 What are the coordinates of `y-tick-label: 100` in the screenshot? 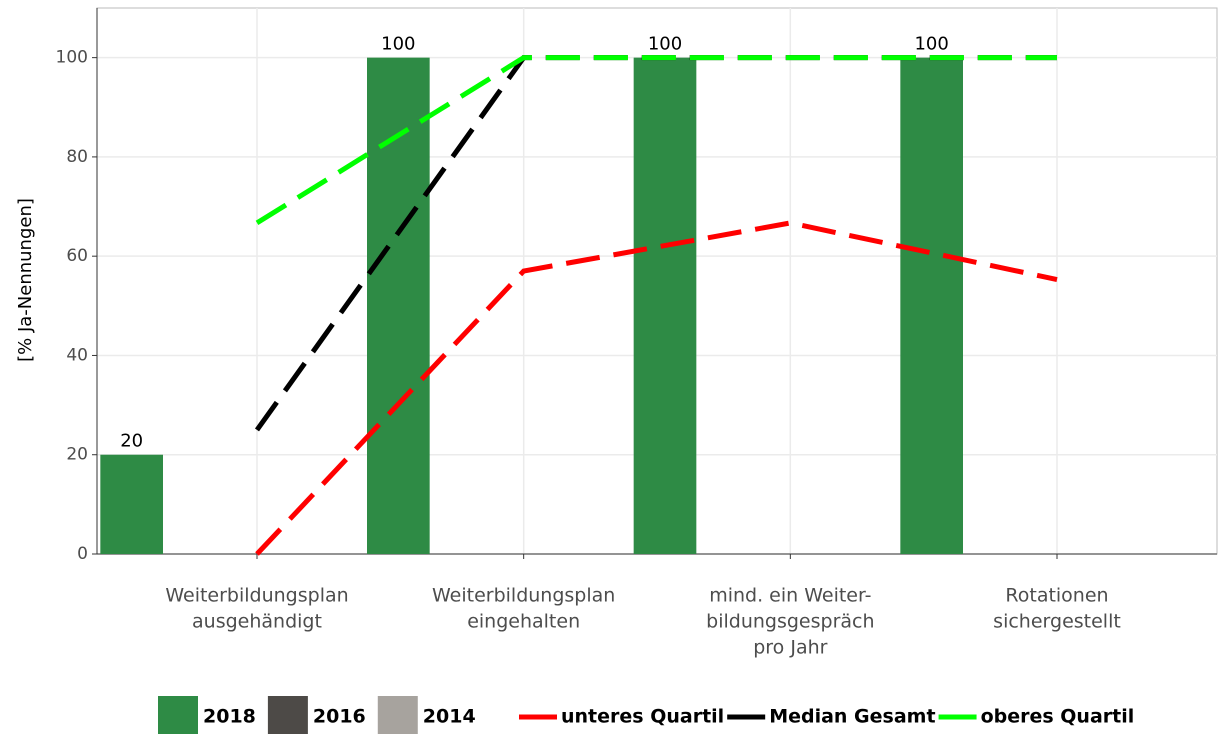 It's located at (72, 58).